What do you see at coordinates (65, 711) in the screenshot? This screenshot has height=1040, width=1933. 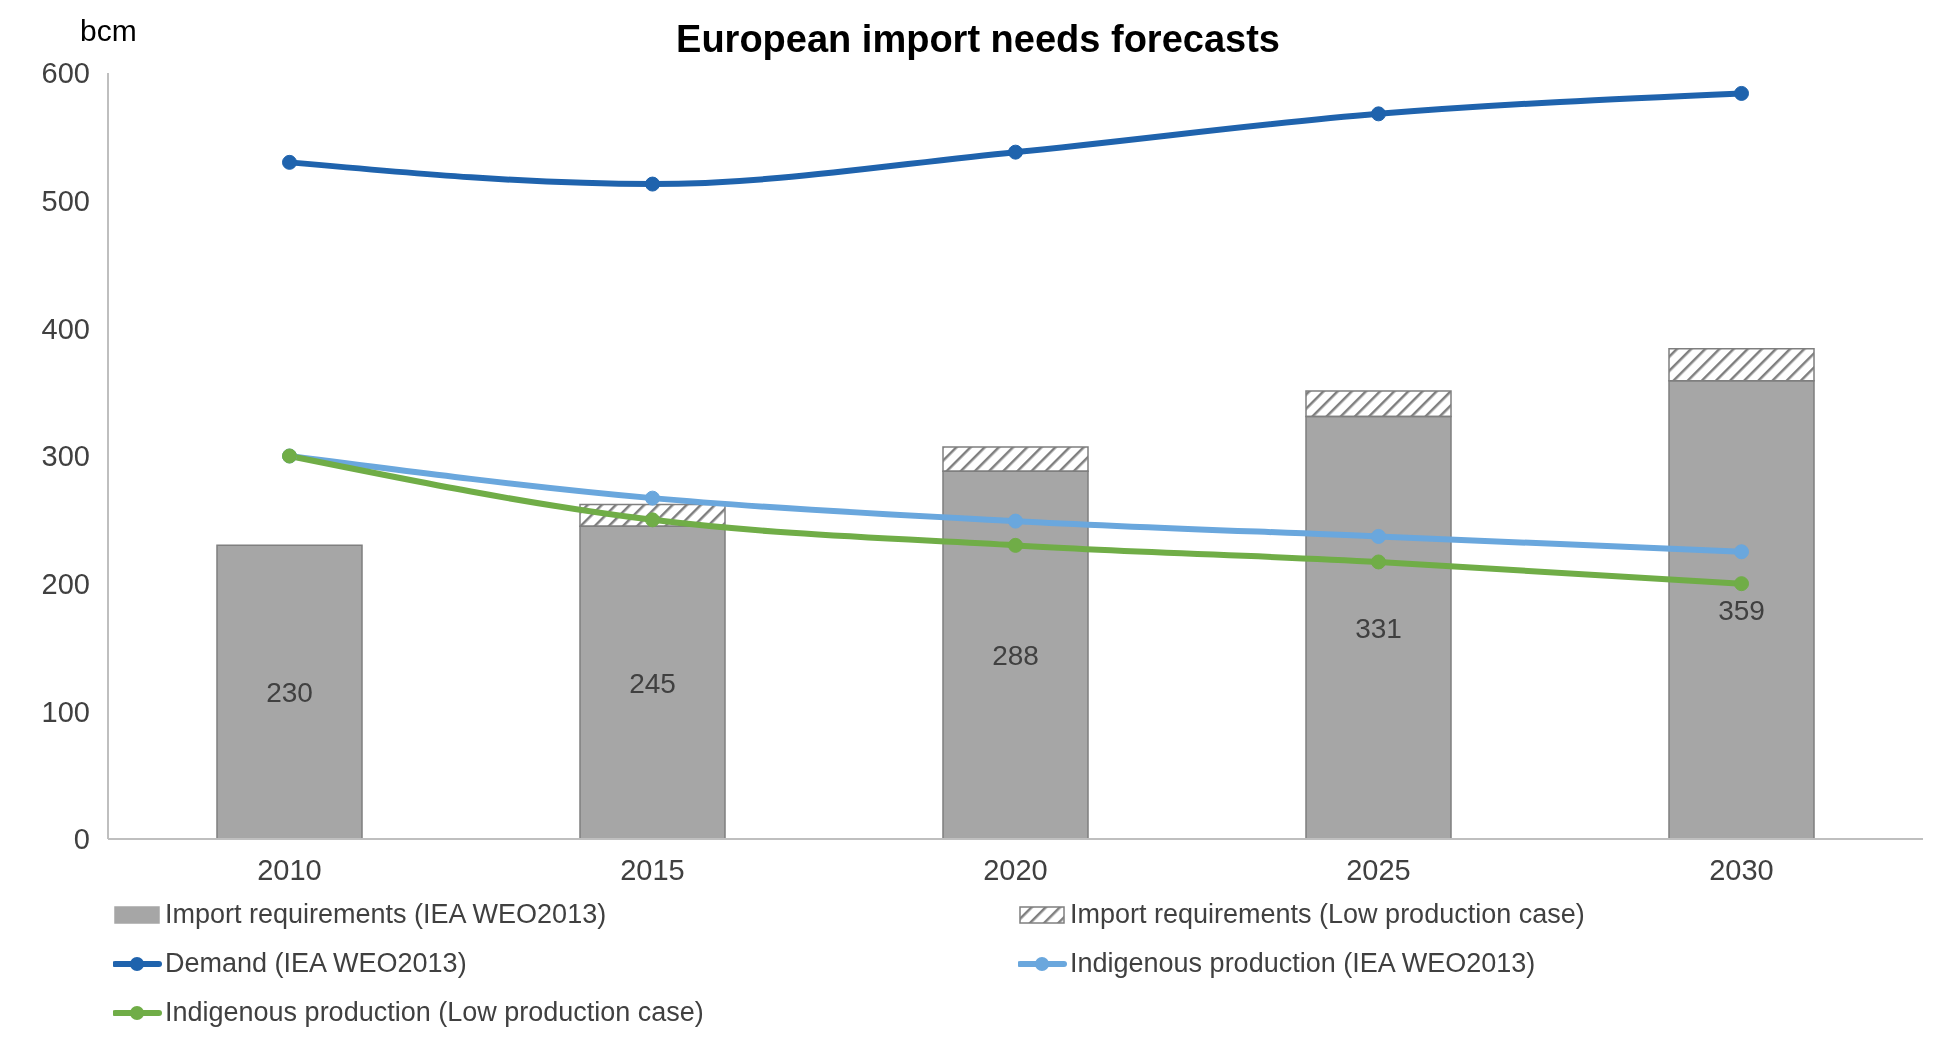 I see `y-tick-label: 100` at bounding box center [65, 711].